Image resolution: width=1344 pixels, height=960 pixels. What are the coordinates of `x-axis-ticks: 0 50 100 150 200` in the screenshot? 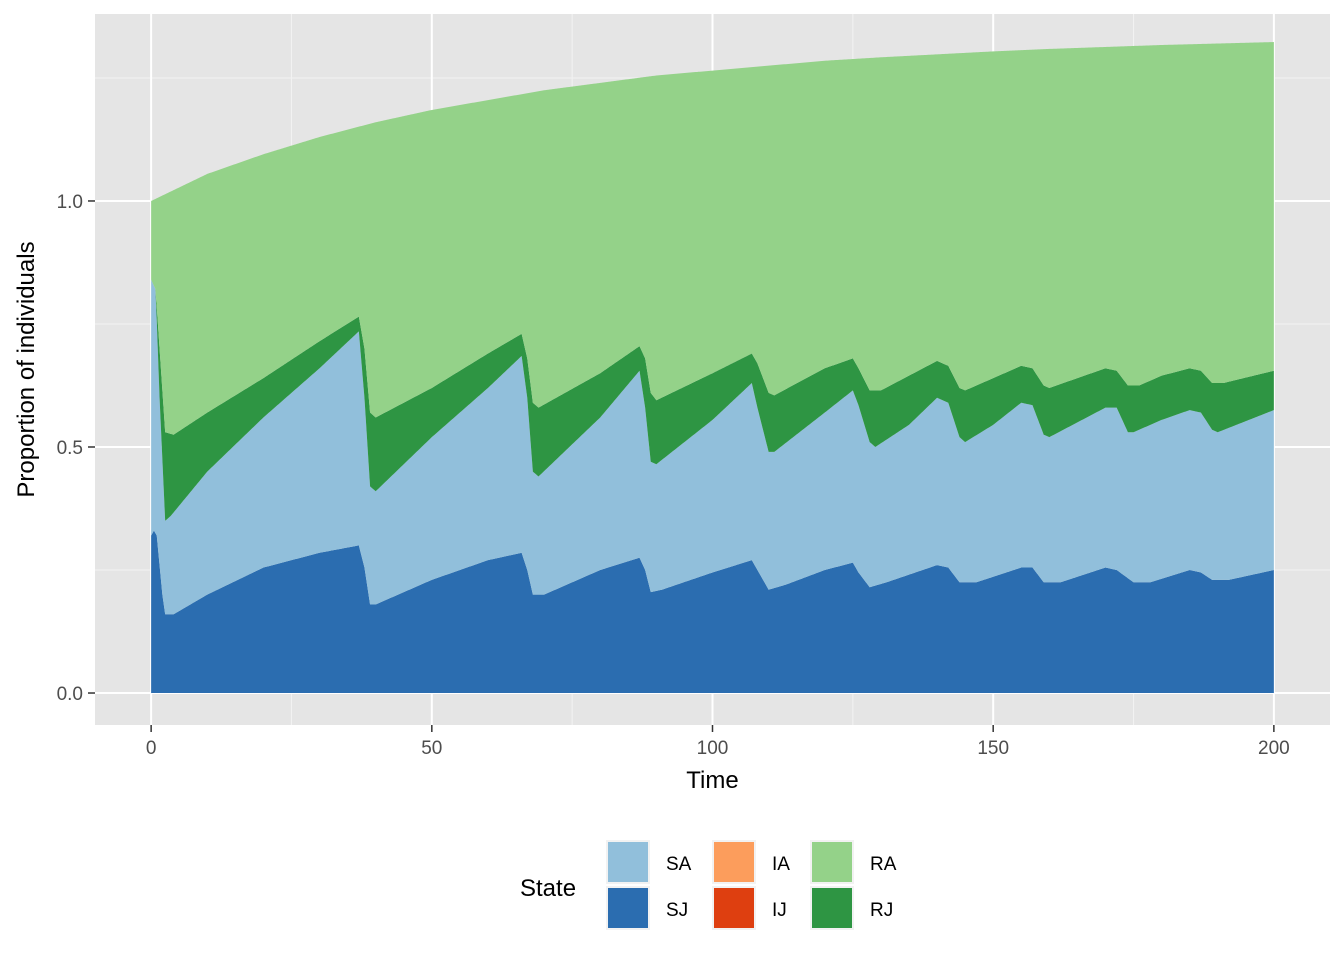 It's located at (718, 742).